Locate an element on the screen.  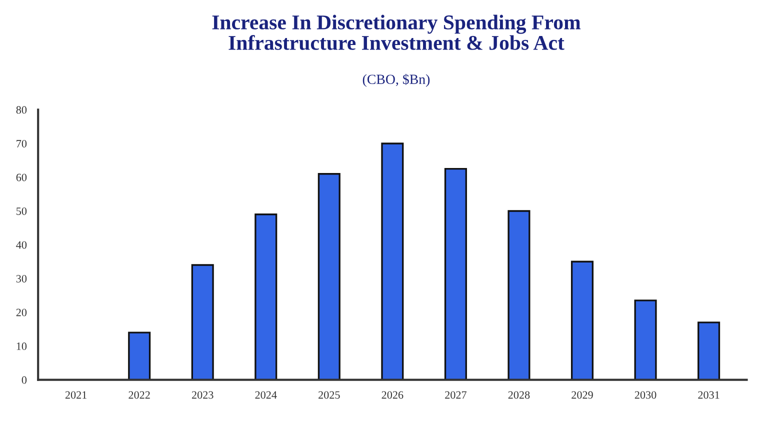
y-tick-label: 60 is located at coordinates (21, 178).